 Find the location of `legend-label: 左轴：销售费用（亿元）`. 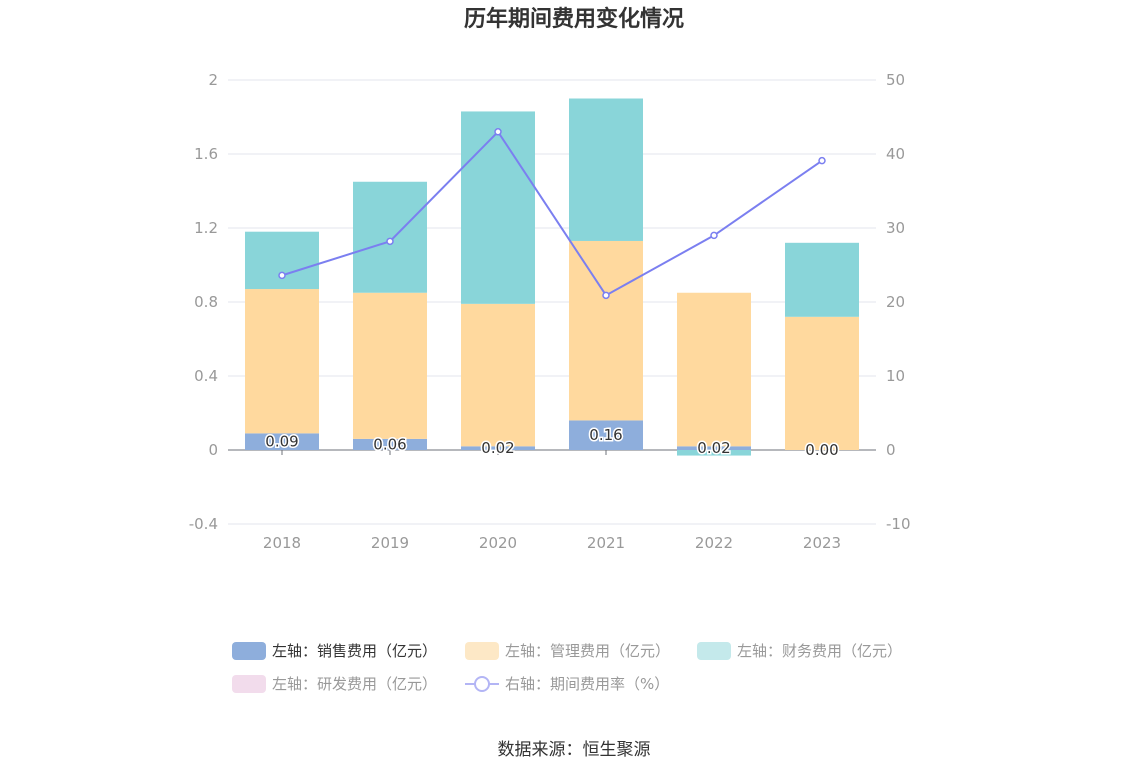

legend-label: 左轴：销售费用（亿元） is located at coordinates (354, 651).